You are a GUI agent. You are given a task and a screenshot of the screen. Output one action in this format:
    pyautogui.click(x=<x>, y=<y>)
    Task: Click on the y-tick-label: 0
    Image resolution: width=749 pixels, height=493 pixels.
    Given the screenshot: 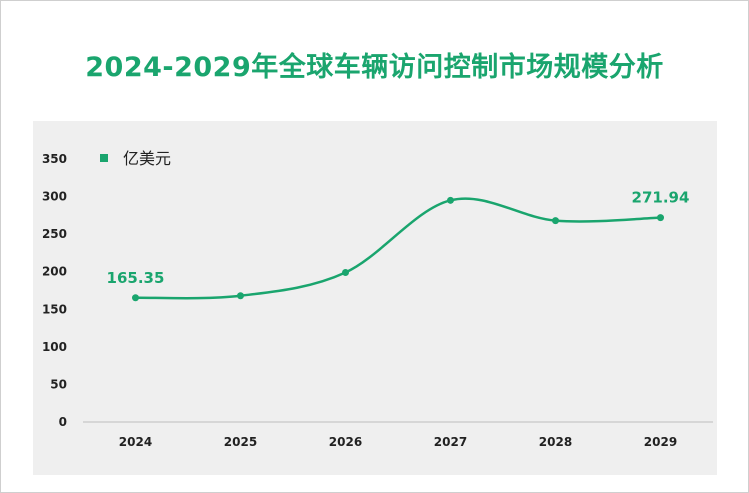 What is the action you would take?
    pyautogui.click(x=63, y=422)
    